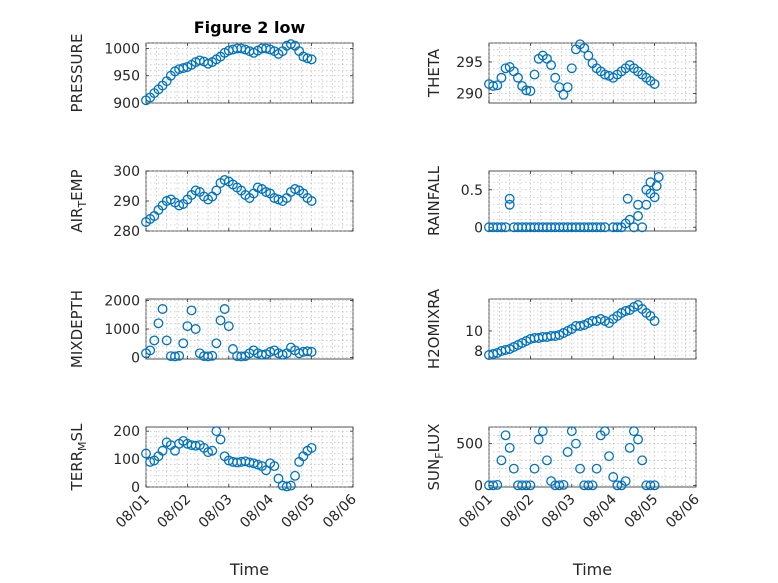  Describe the element at coordinates (78, 457) in the screenshot. I see `y-axis-label: TERRMSL` at that location.